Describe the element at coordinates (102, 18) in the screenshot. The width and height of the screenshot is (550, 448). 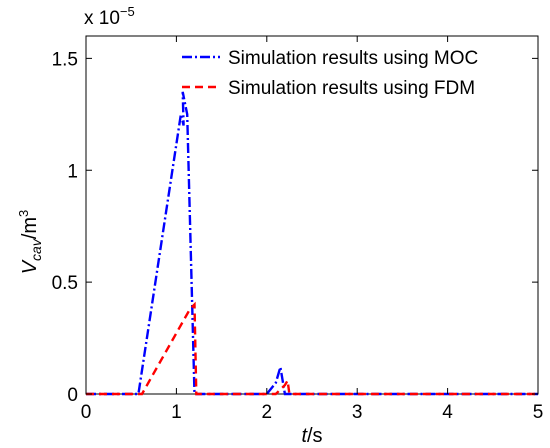
I see `y-multiplier-base: x 10` at that location.